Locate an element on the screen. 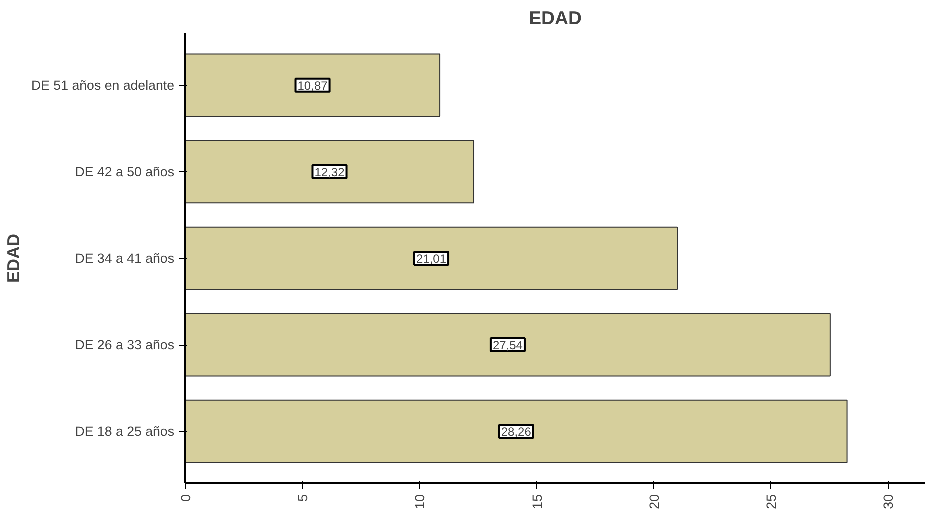 The height and width of the screenshot is (518, 941). x-tick-label: 30 is located at coordinates (888, 502).